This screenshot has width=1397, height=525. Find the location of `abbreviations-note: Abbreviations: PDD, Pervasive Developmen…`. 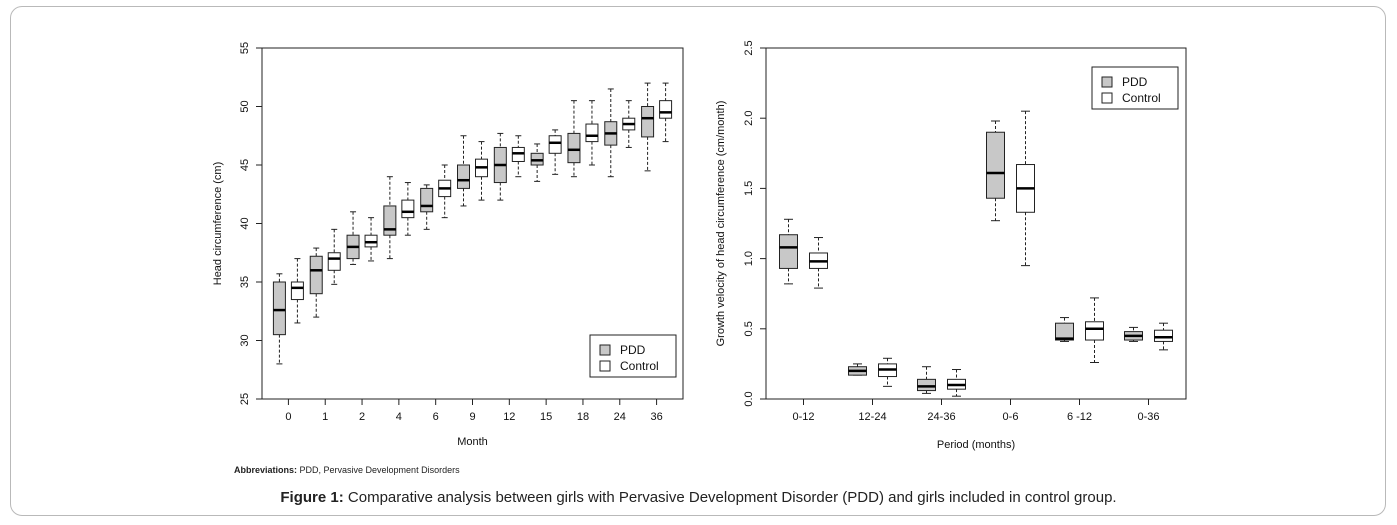

abbreviations-note: Abbreviations: PDD, Pervasive Developmen… is located at coordinates (347, 470).